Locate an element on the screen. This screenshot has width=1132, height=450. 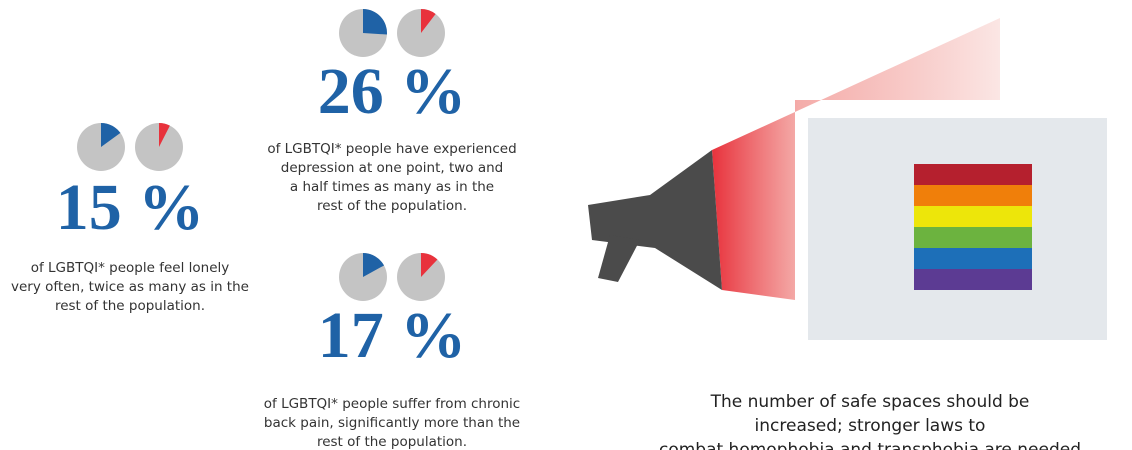
stat-description: of LGBTQI* people feel lonely is located at coordinates (130, 268).